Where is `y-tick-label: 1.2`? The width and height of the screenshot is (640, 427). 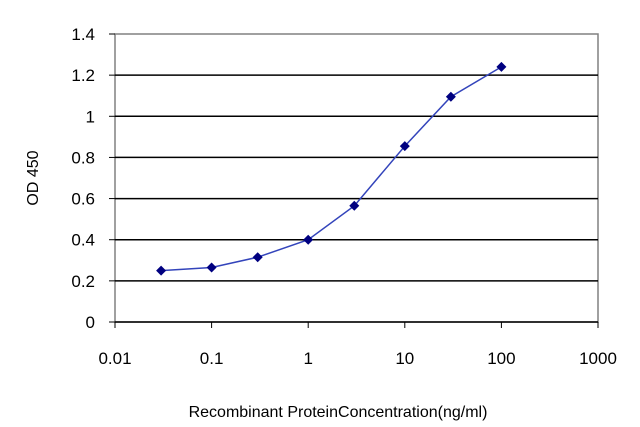 y-tick-label: 1.2 is located at coordinates (83, 75).